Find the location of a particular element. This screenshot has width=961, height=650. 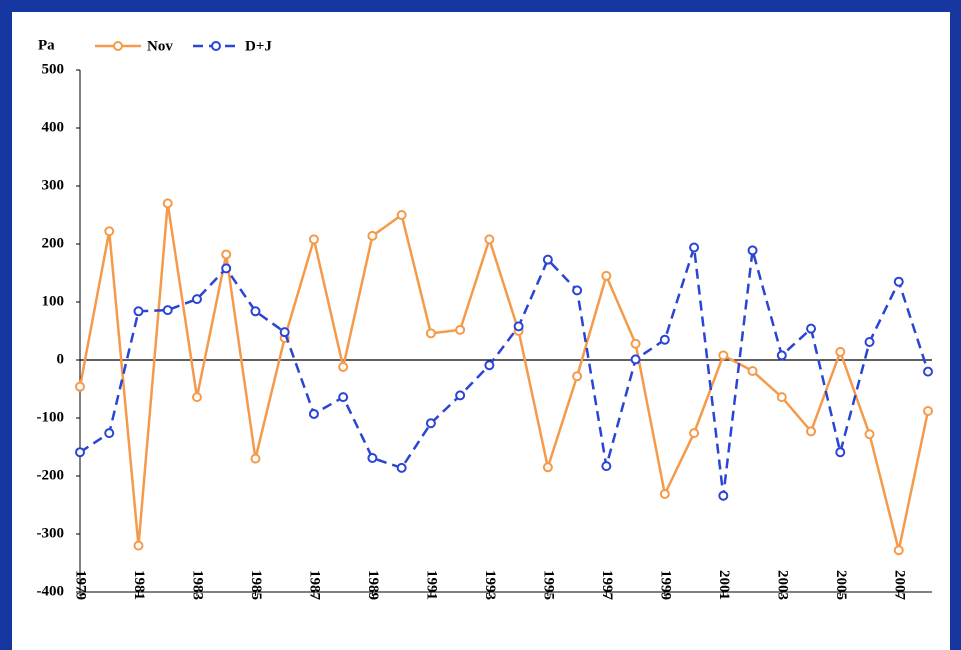

y-tick-label: 400 is located at coordinates (53, 127).